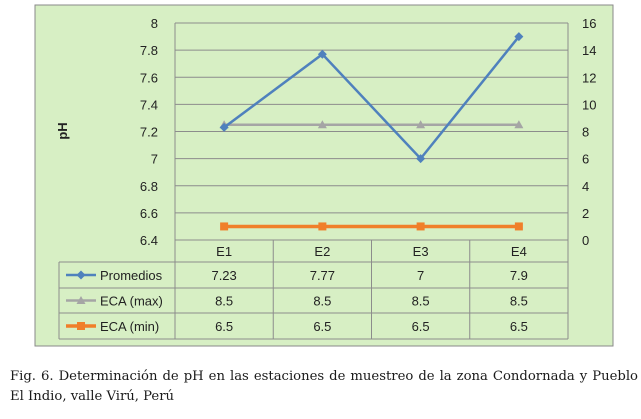  What do you see at coordinates (519, 251) in the screenshot?
I see `category-label: E4` at bounding box center [519, 251].